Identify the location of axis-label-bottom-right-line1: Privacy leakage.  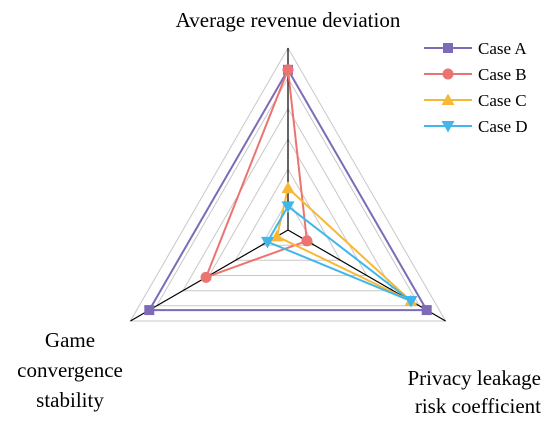
(474, 378).